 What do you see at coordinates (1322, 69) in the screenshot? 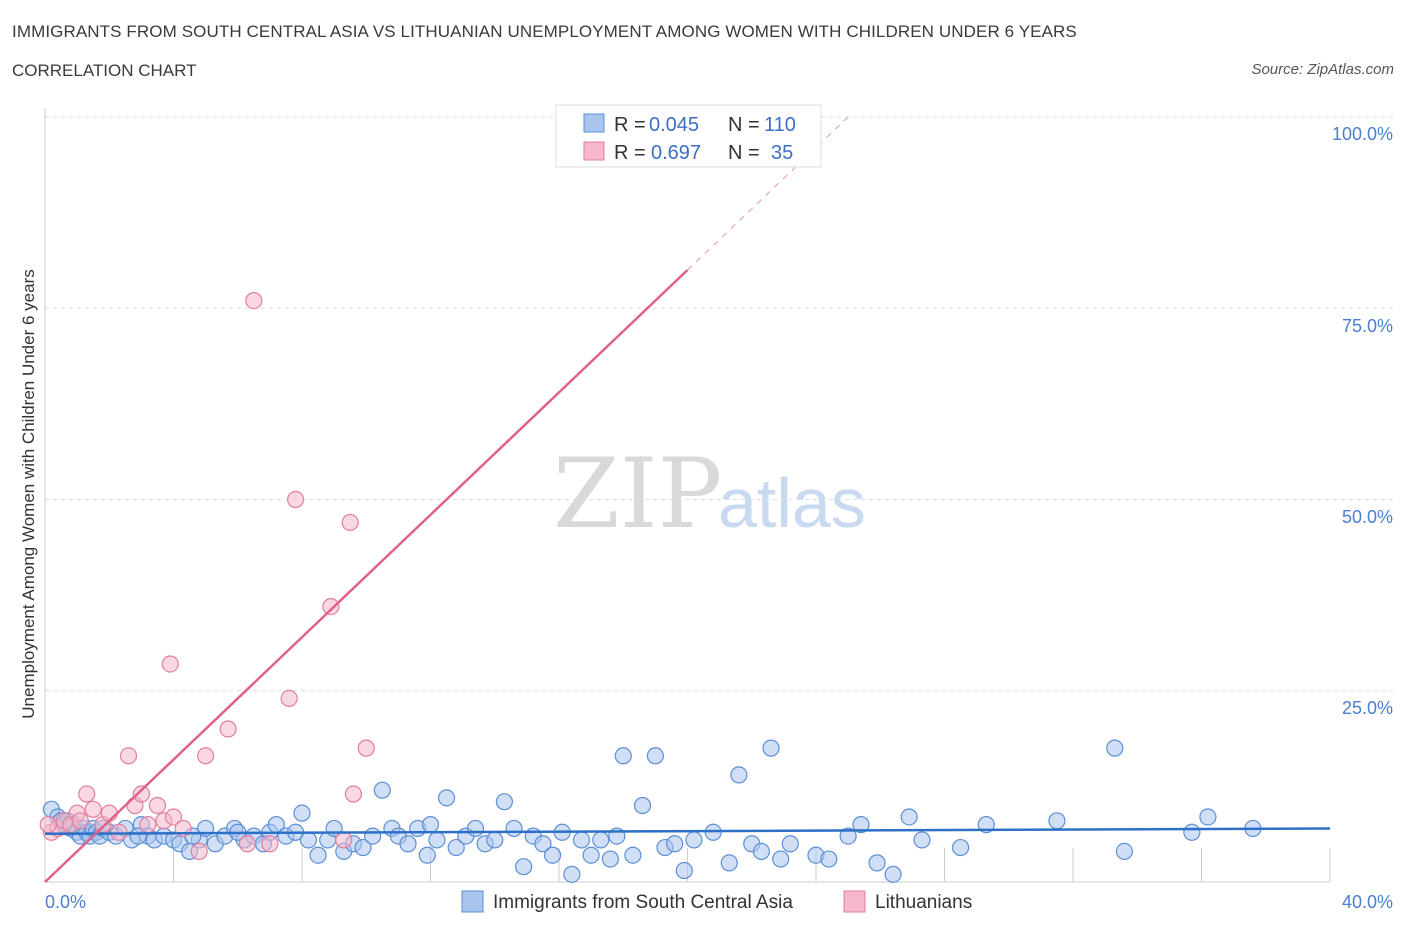
I see `source-label: Source: ZipAtlas.com` at bounding box center [1322, 69].